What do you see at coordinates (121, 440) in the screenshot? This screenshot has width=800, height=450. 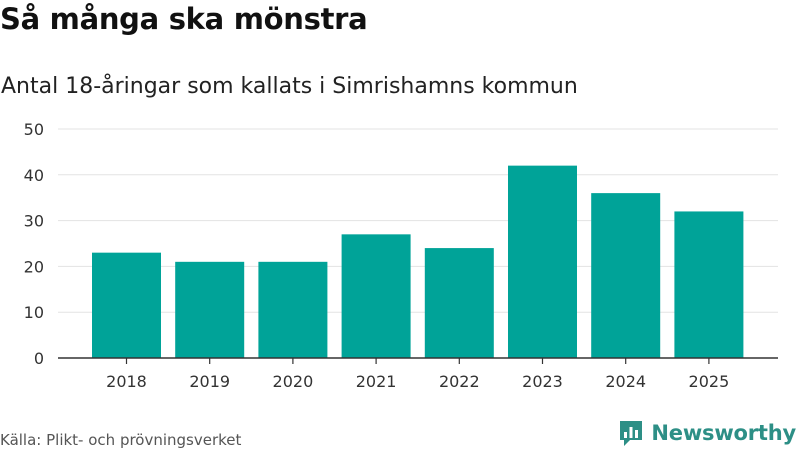 I see `source-note: Källa: Plikt- och prövningsverket` at bounding box center [121, 440].